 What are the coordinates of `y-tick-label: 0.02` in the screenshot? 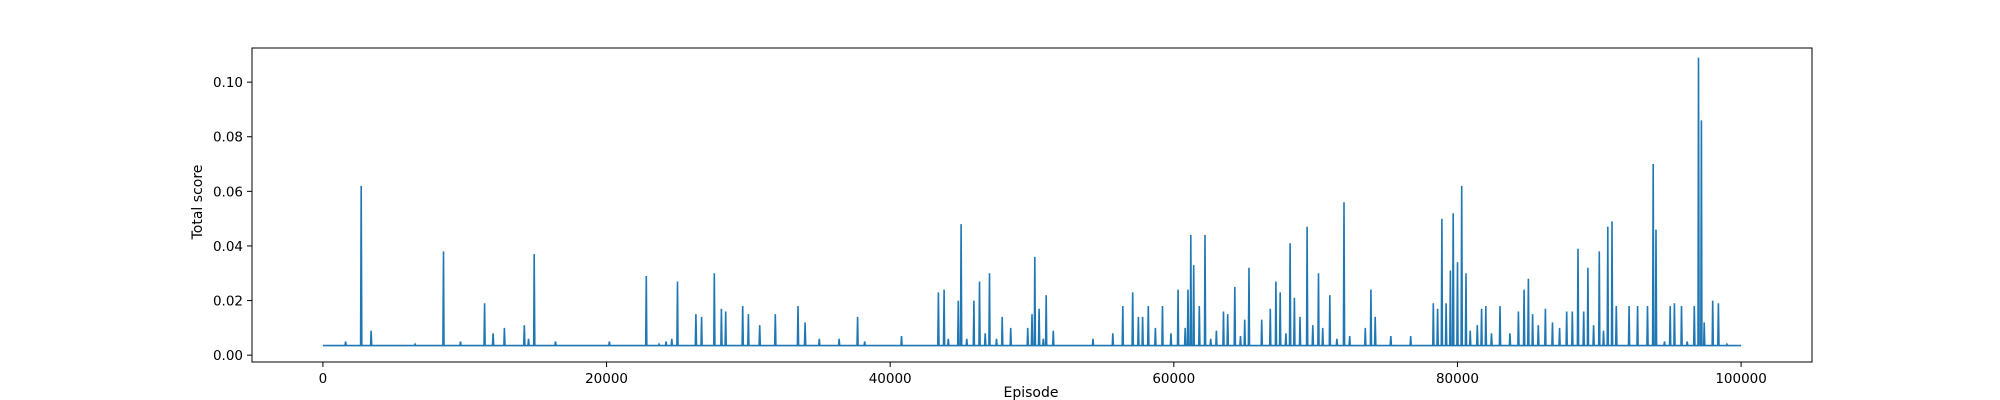 It's located at (228, 302).